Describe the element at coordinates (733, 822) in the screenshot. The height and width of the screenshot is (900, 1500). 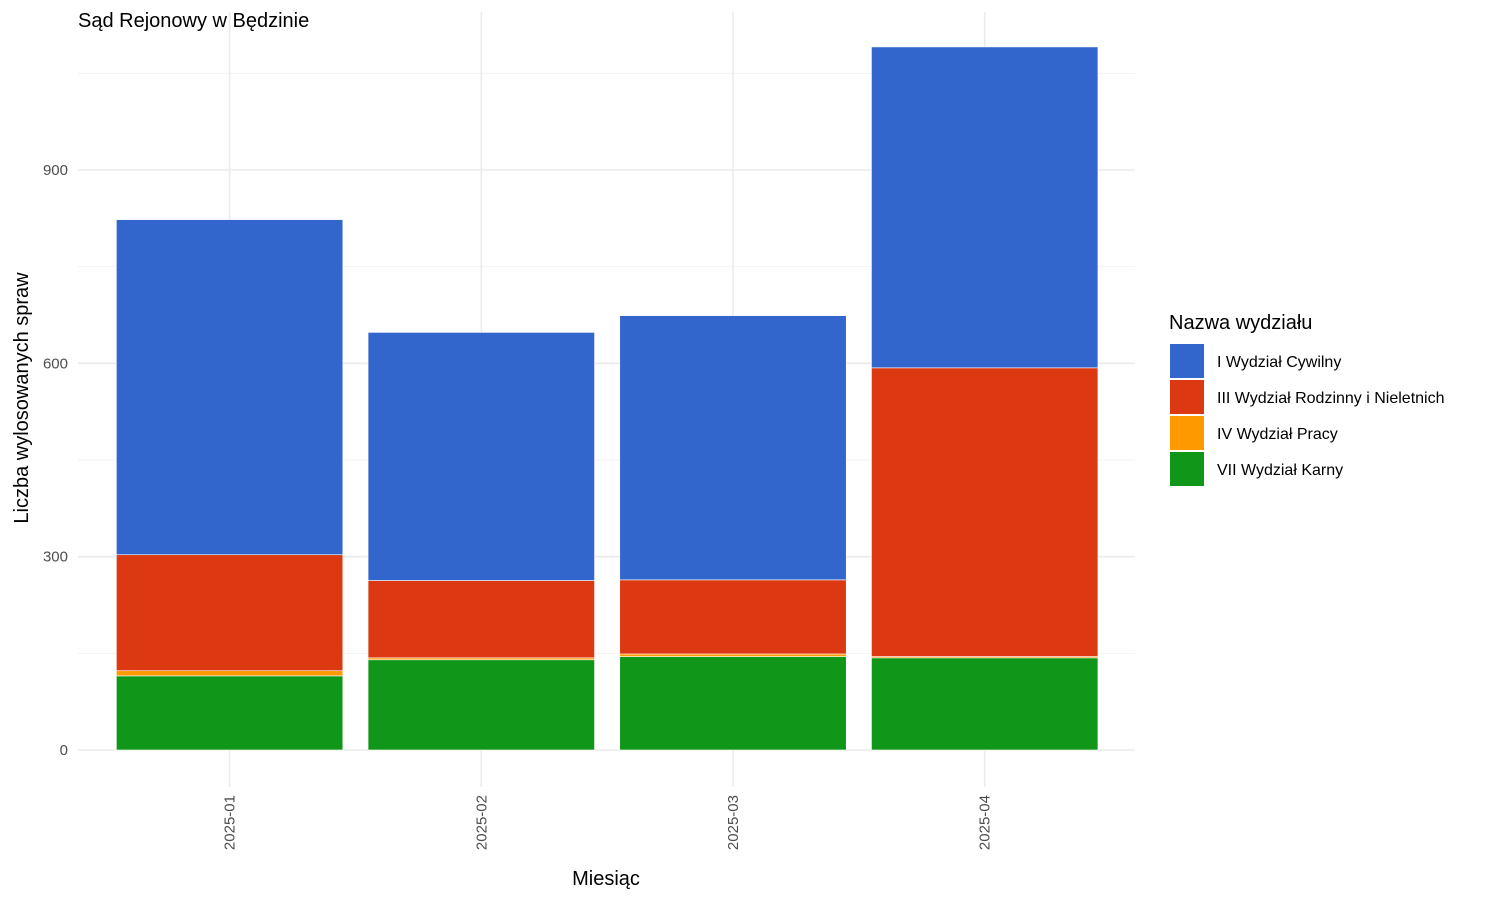
I see `x-tick-label: 2025-03` at that location.